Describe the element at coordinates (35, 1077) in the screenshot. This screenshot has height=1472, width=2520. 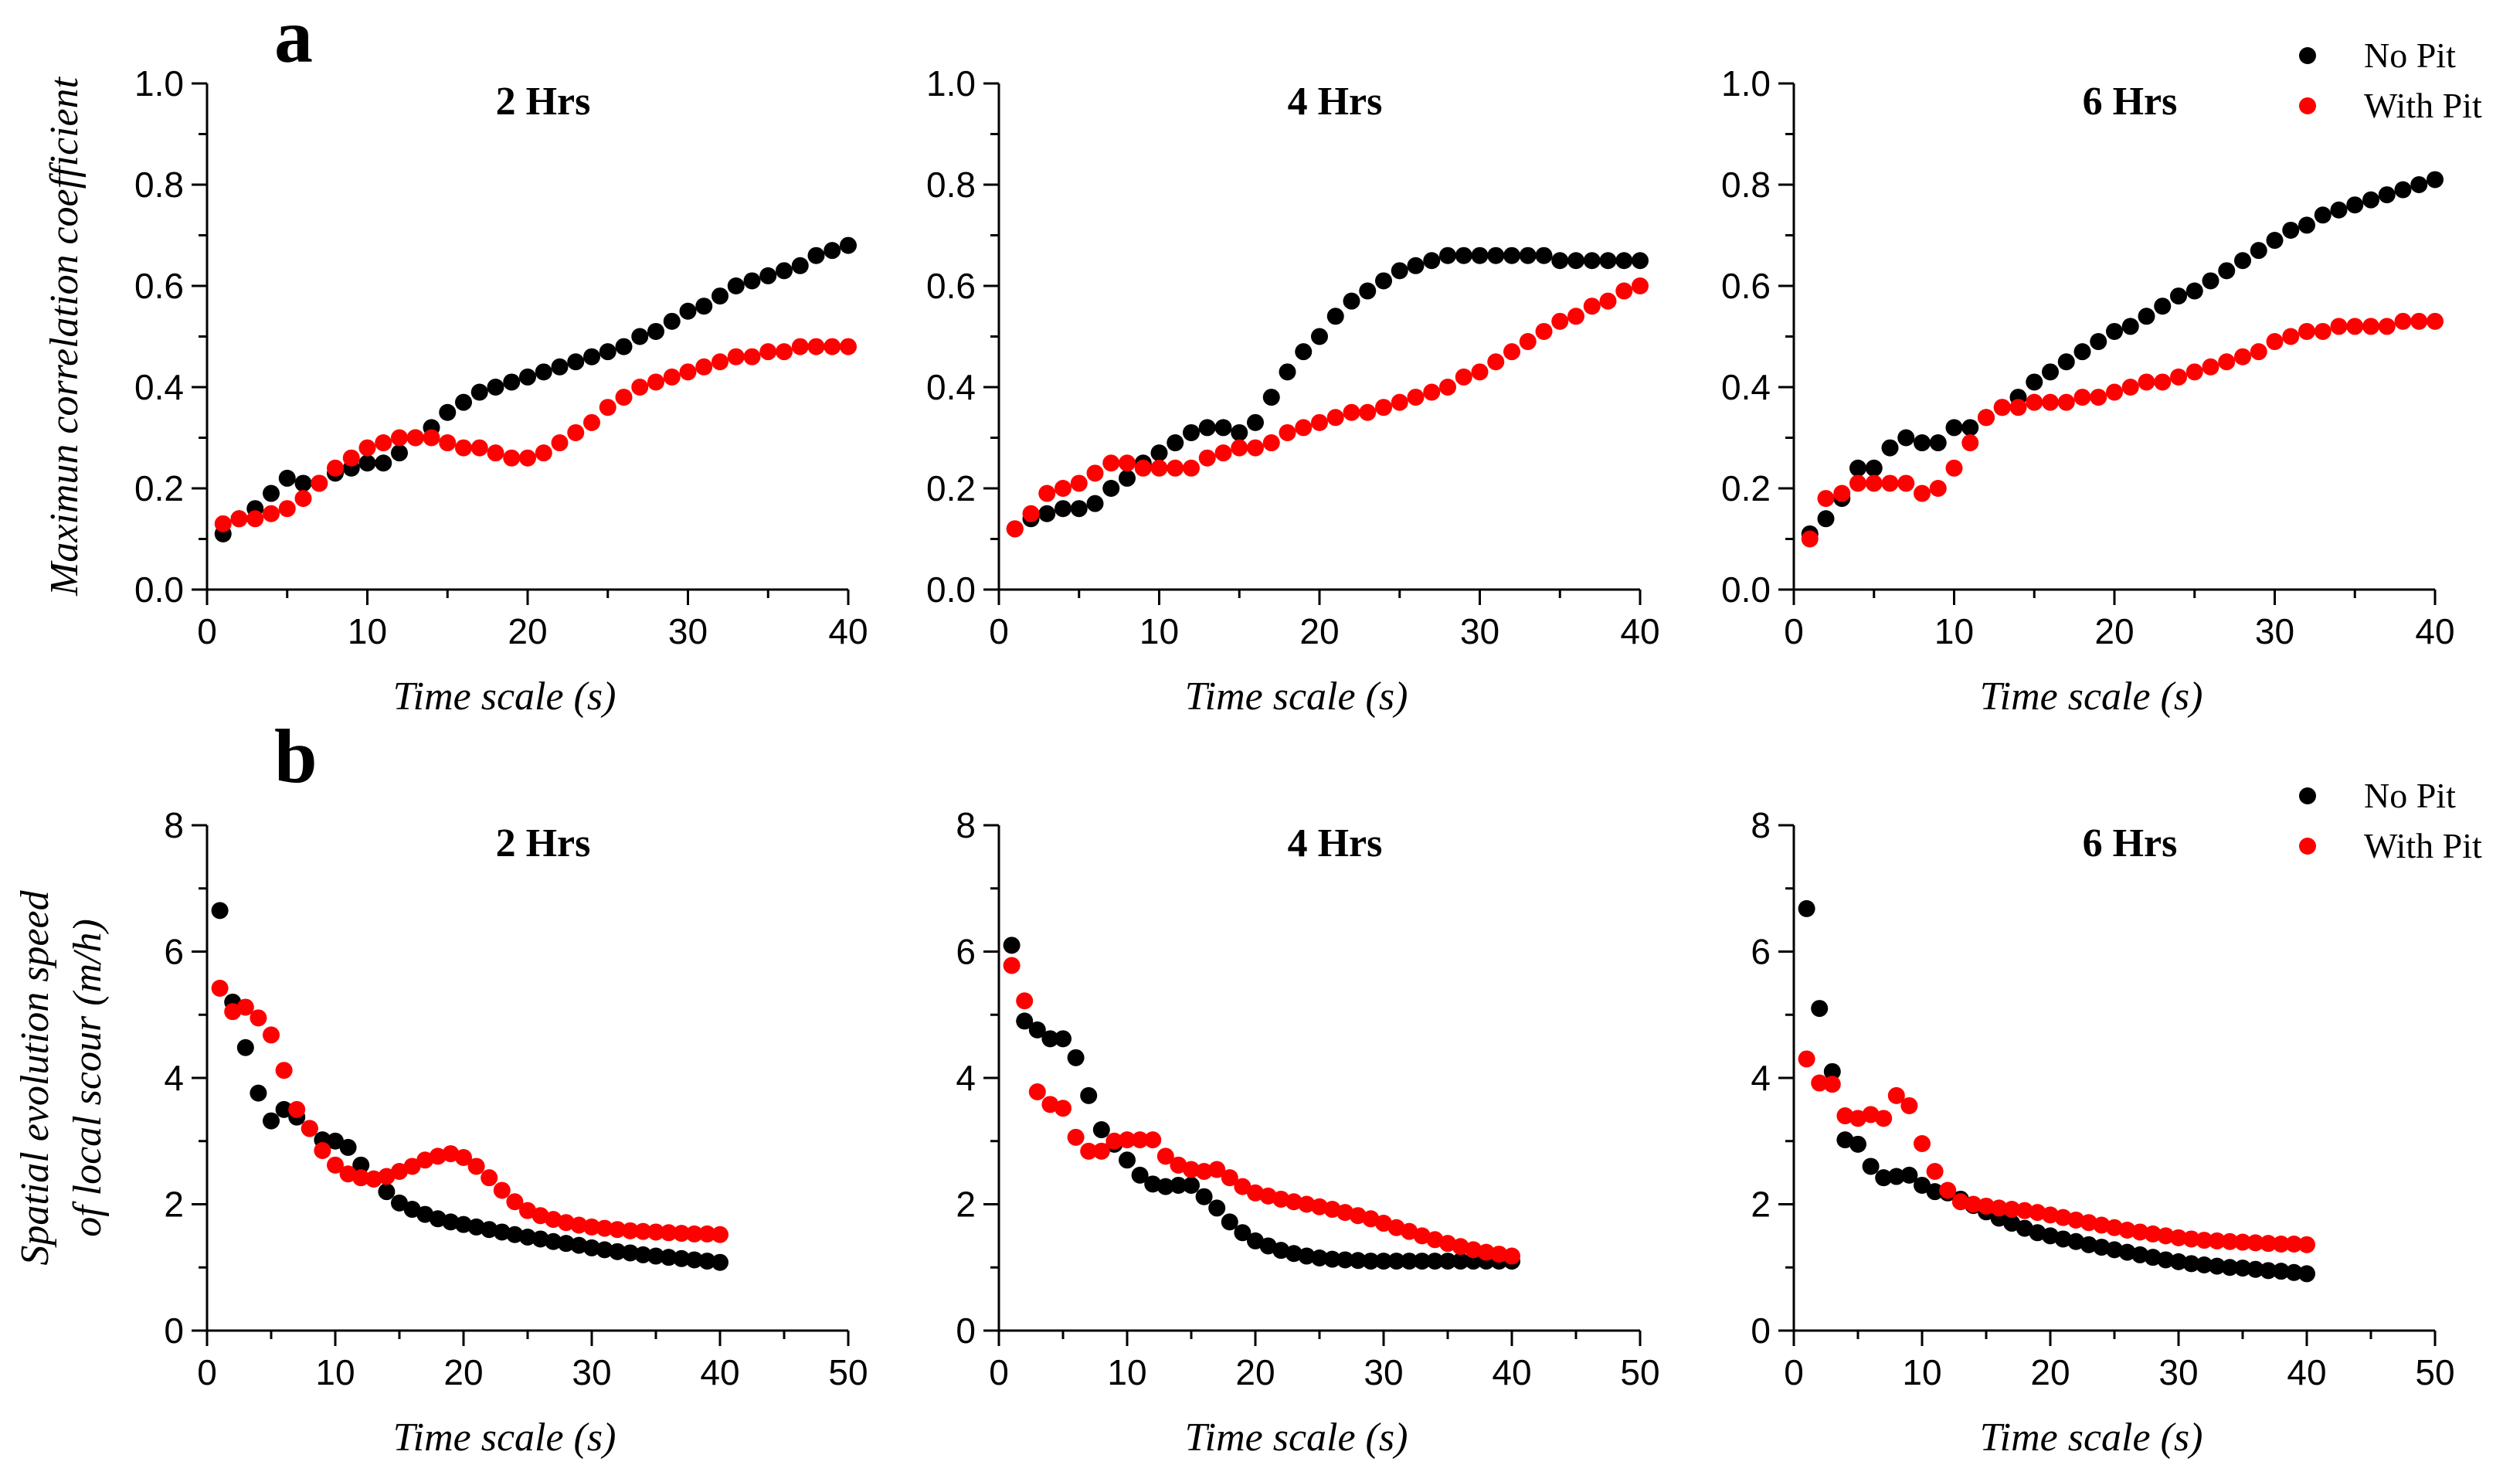
I see `y-axis-label-line-1: Spatial evolution speed` at that location.